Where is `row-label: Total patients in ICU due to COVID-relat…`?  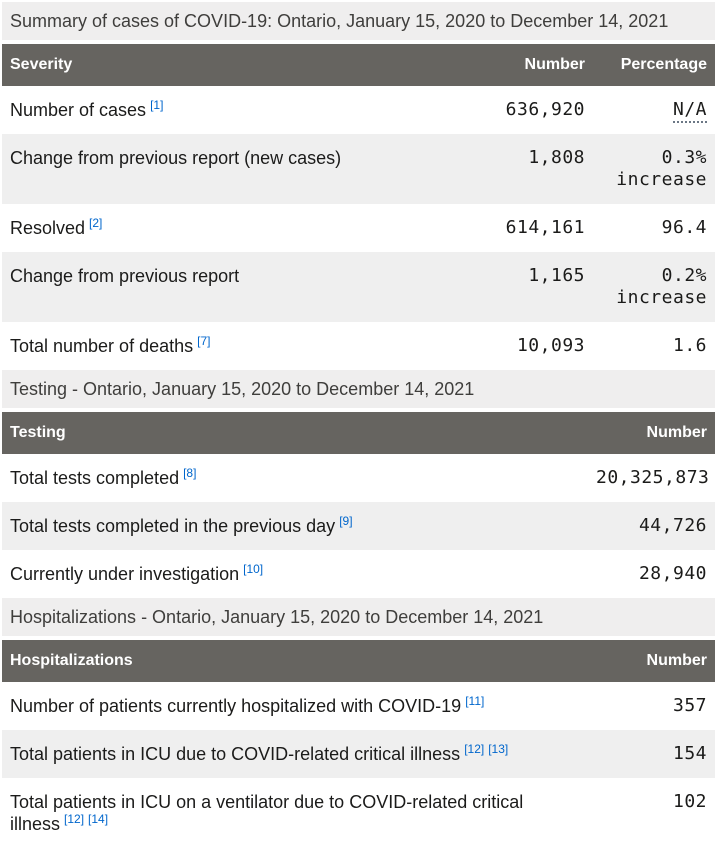 row-label: Total patients in ICU due to COVID-relat… is located at coordinates (235, 754).